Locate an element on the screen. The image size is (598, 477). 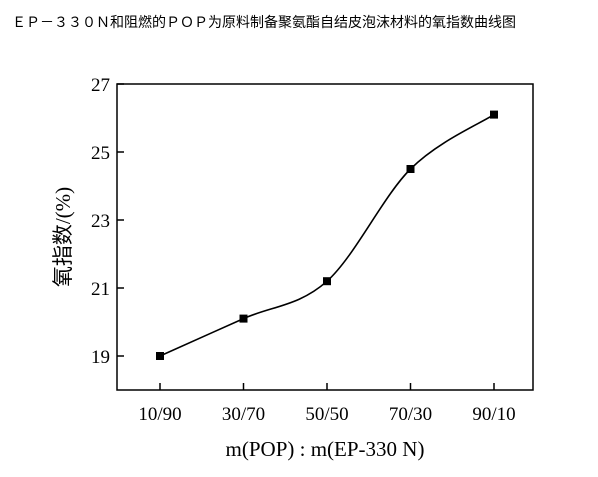
x-axis-ticks: 10/90 30/70 50/50 70/30 90/10 is located at coordinates (327, 404).